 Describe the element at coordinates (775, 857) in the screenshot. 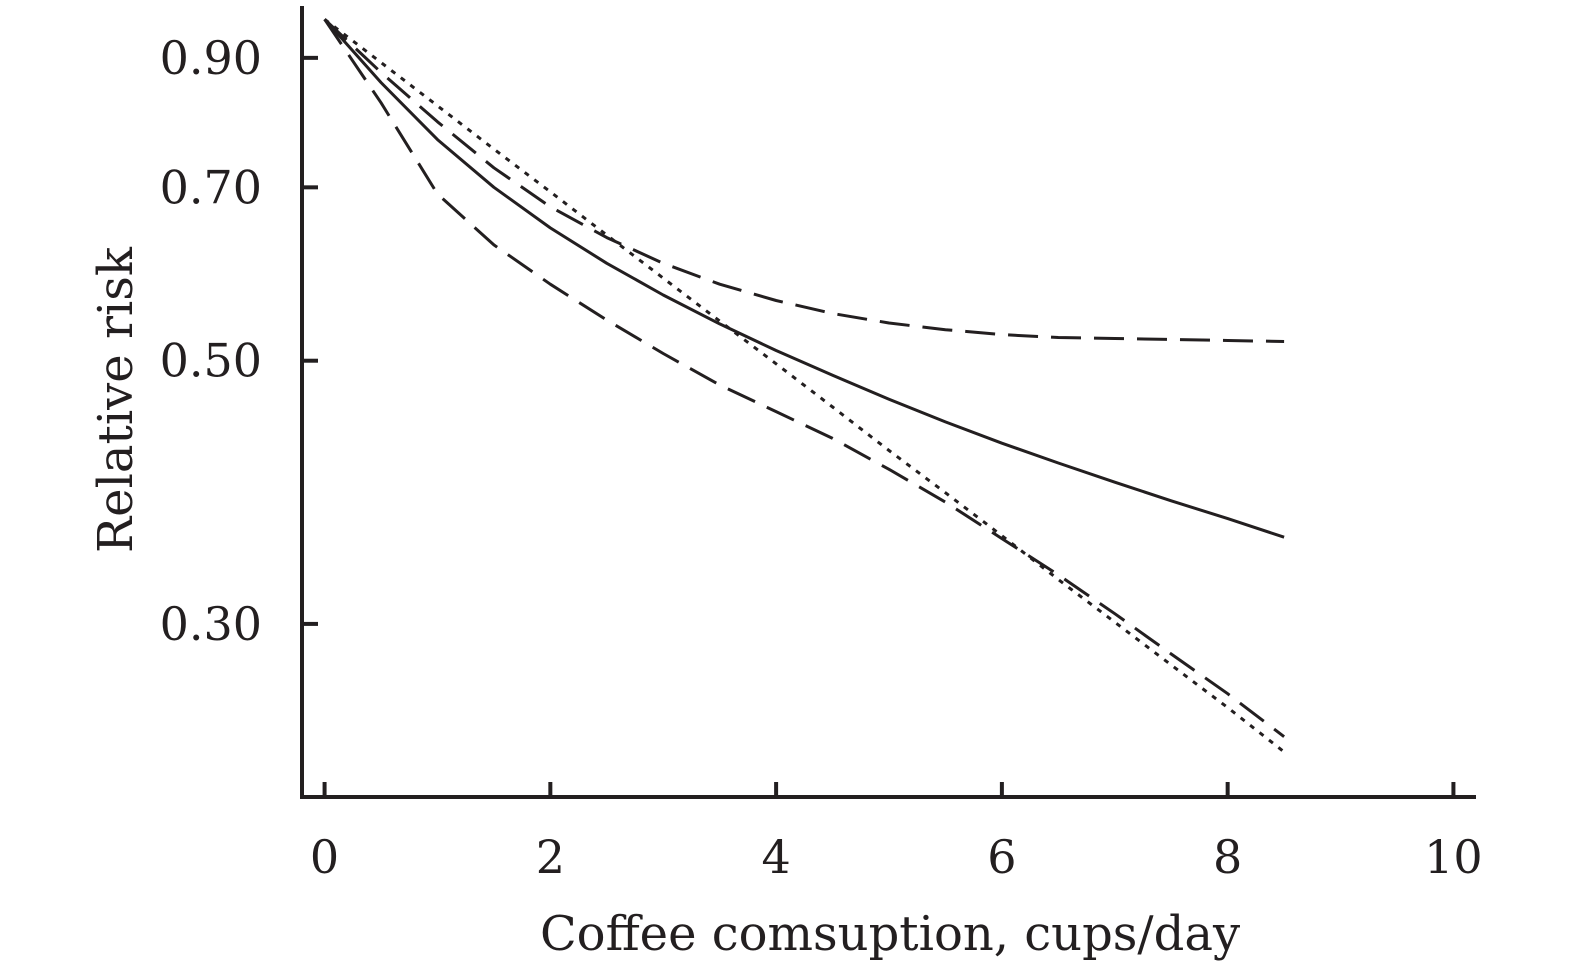

I see `x-tick-label: 4` at that location.